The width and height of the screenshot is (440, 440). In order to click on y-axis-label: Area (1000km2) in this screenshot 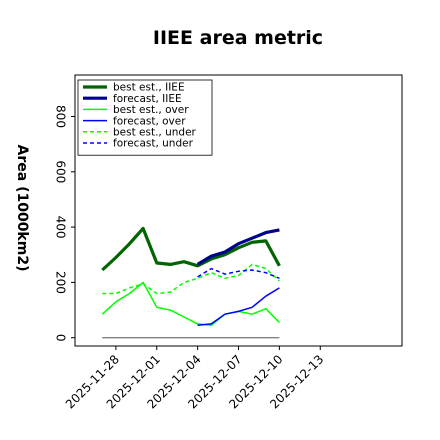, I will do `click(22, 208)`.